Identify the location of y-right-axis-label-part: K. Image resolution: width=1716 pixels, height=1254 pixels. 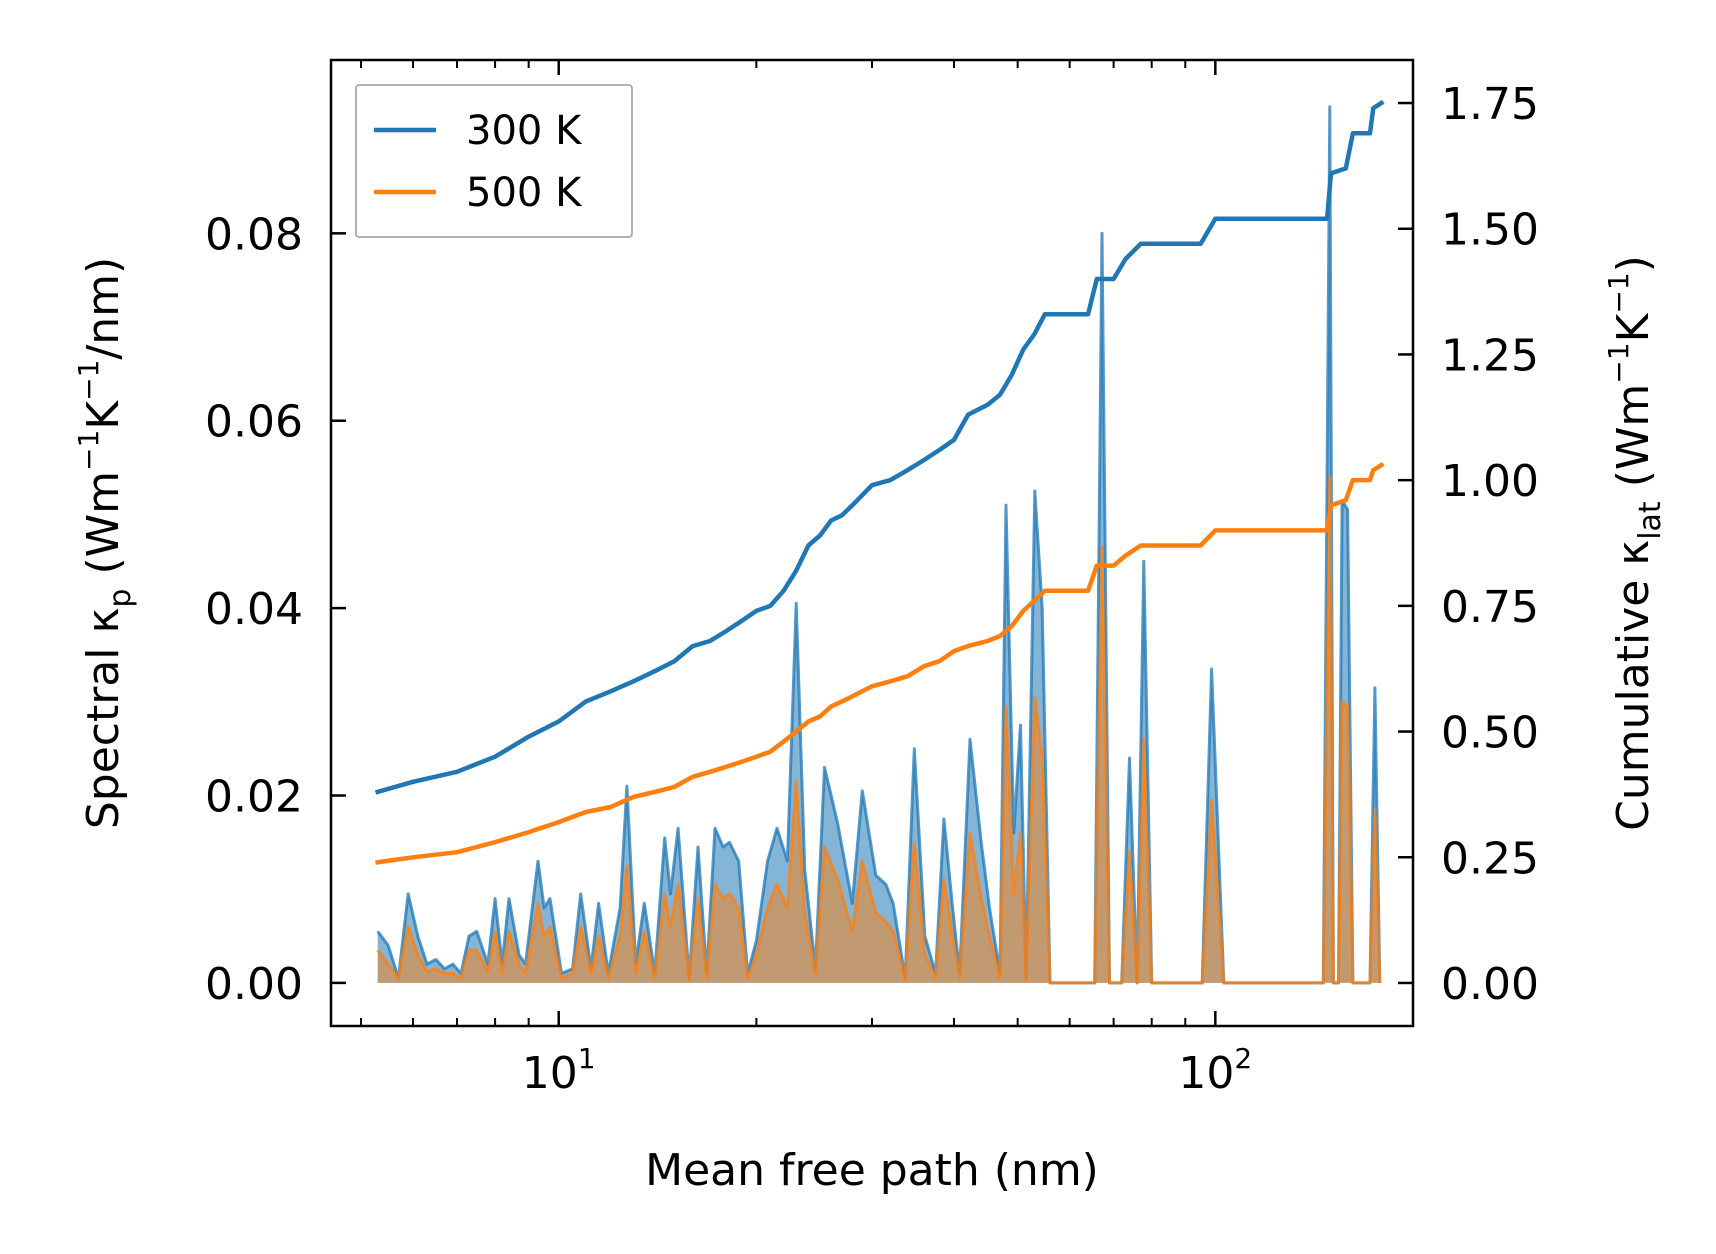
(1633, 327).